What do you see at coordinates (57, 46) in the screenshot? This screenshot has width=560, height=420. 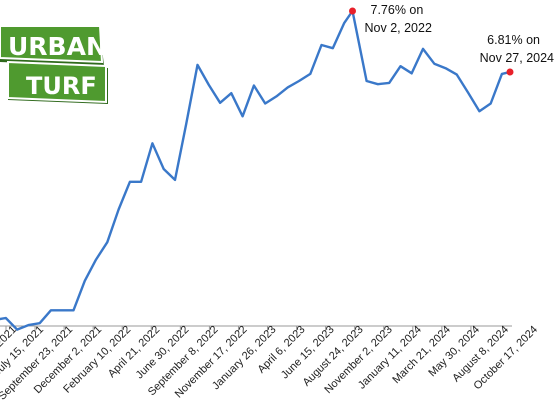 I see `logo-text-urban: URBAN` at bounding box center [57, 46].